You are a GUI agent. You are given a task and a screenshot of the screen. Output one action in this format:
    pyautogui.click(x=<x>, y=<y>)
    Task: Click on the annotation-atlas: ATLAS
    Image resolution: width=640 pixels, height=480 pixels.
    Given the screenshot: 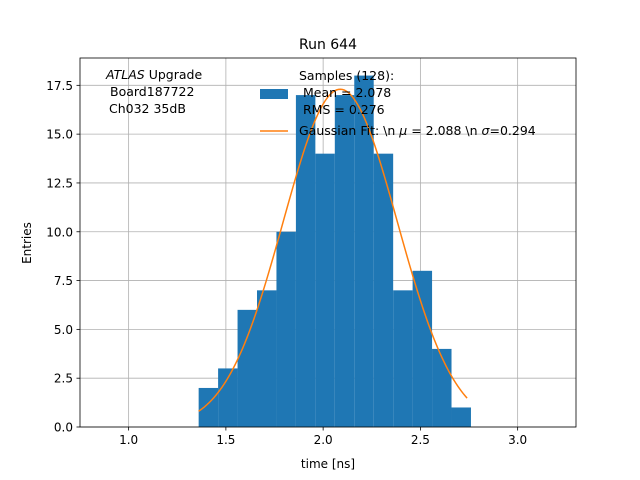 What is the action you would take?
    pyautogui.click(x=125, y=74)
    